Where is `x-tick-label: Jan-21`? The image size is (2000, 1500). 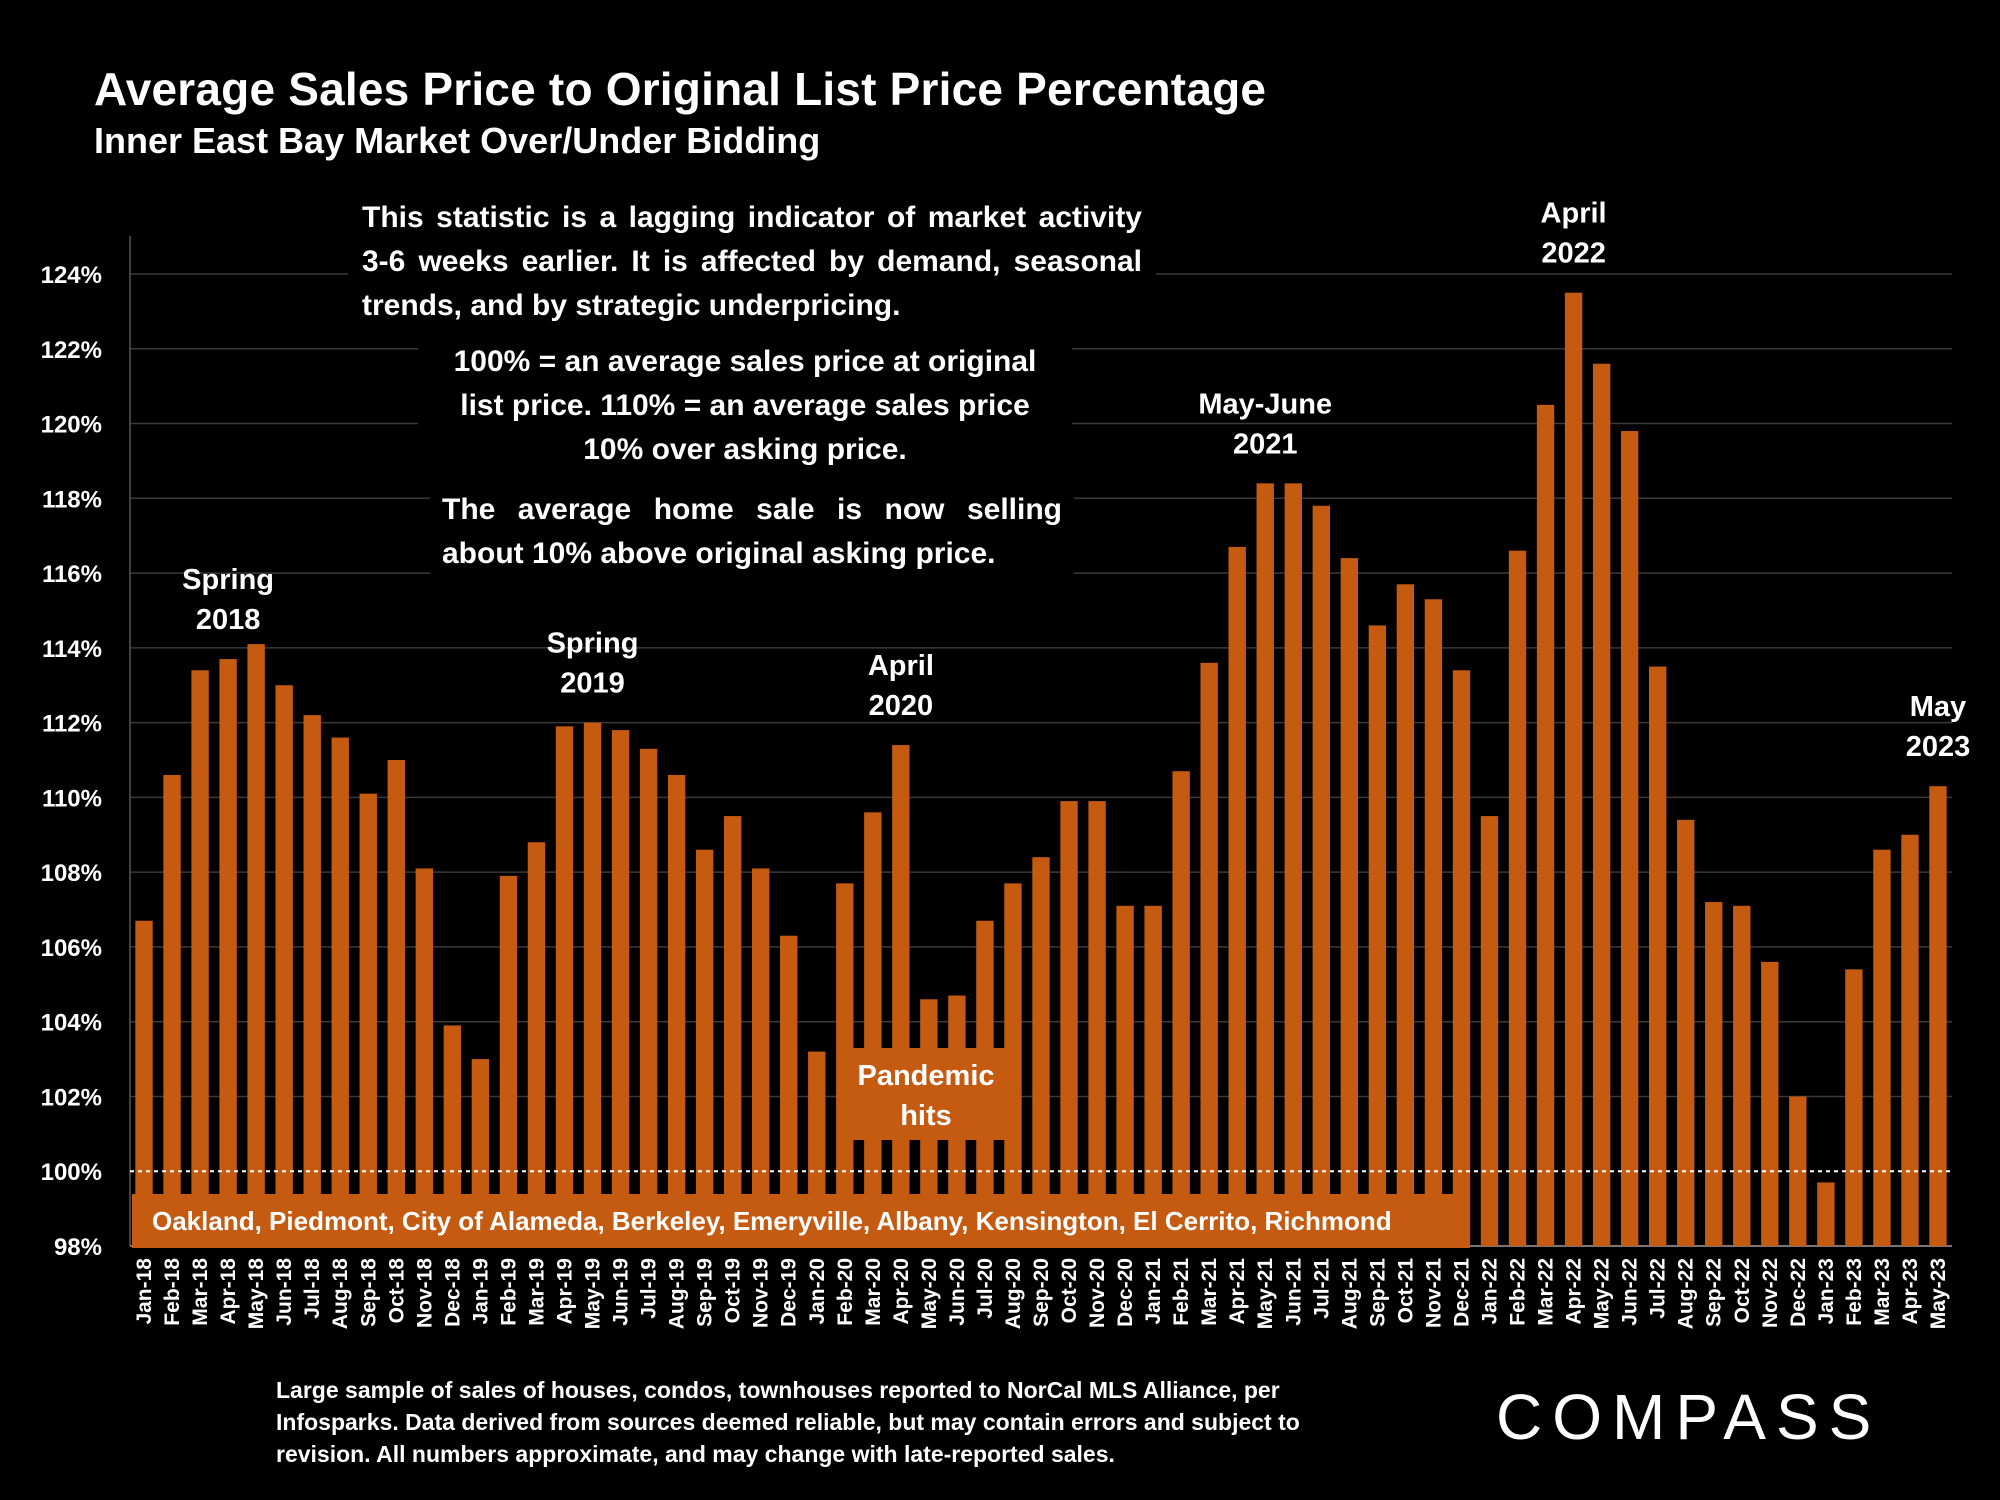 x-tick-label: Jan-21 is located at coordinates (1153, 1291).